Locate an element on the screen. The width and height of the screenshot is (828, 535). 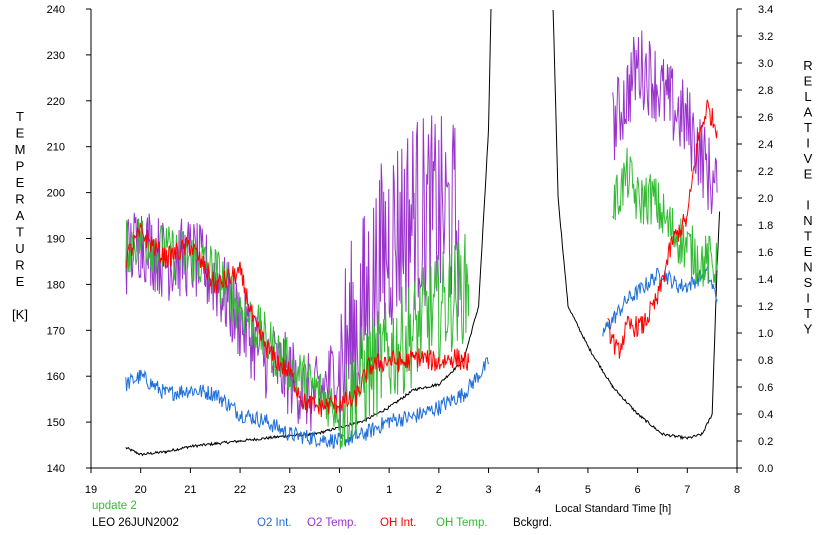
footer-update: update 2 is located at coordinates (114, 506).